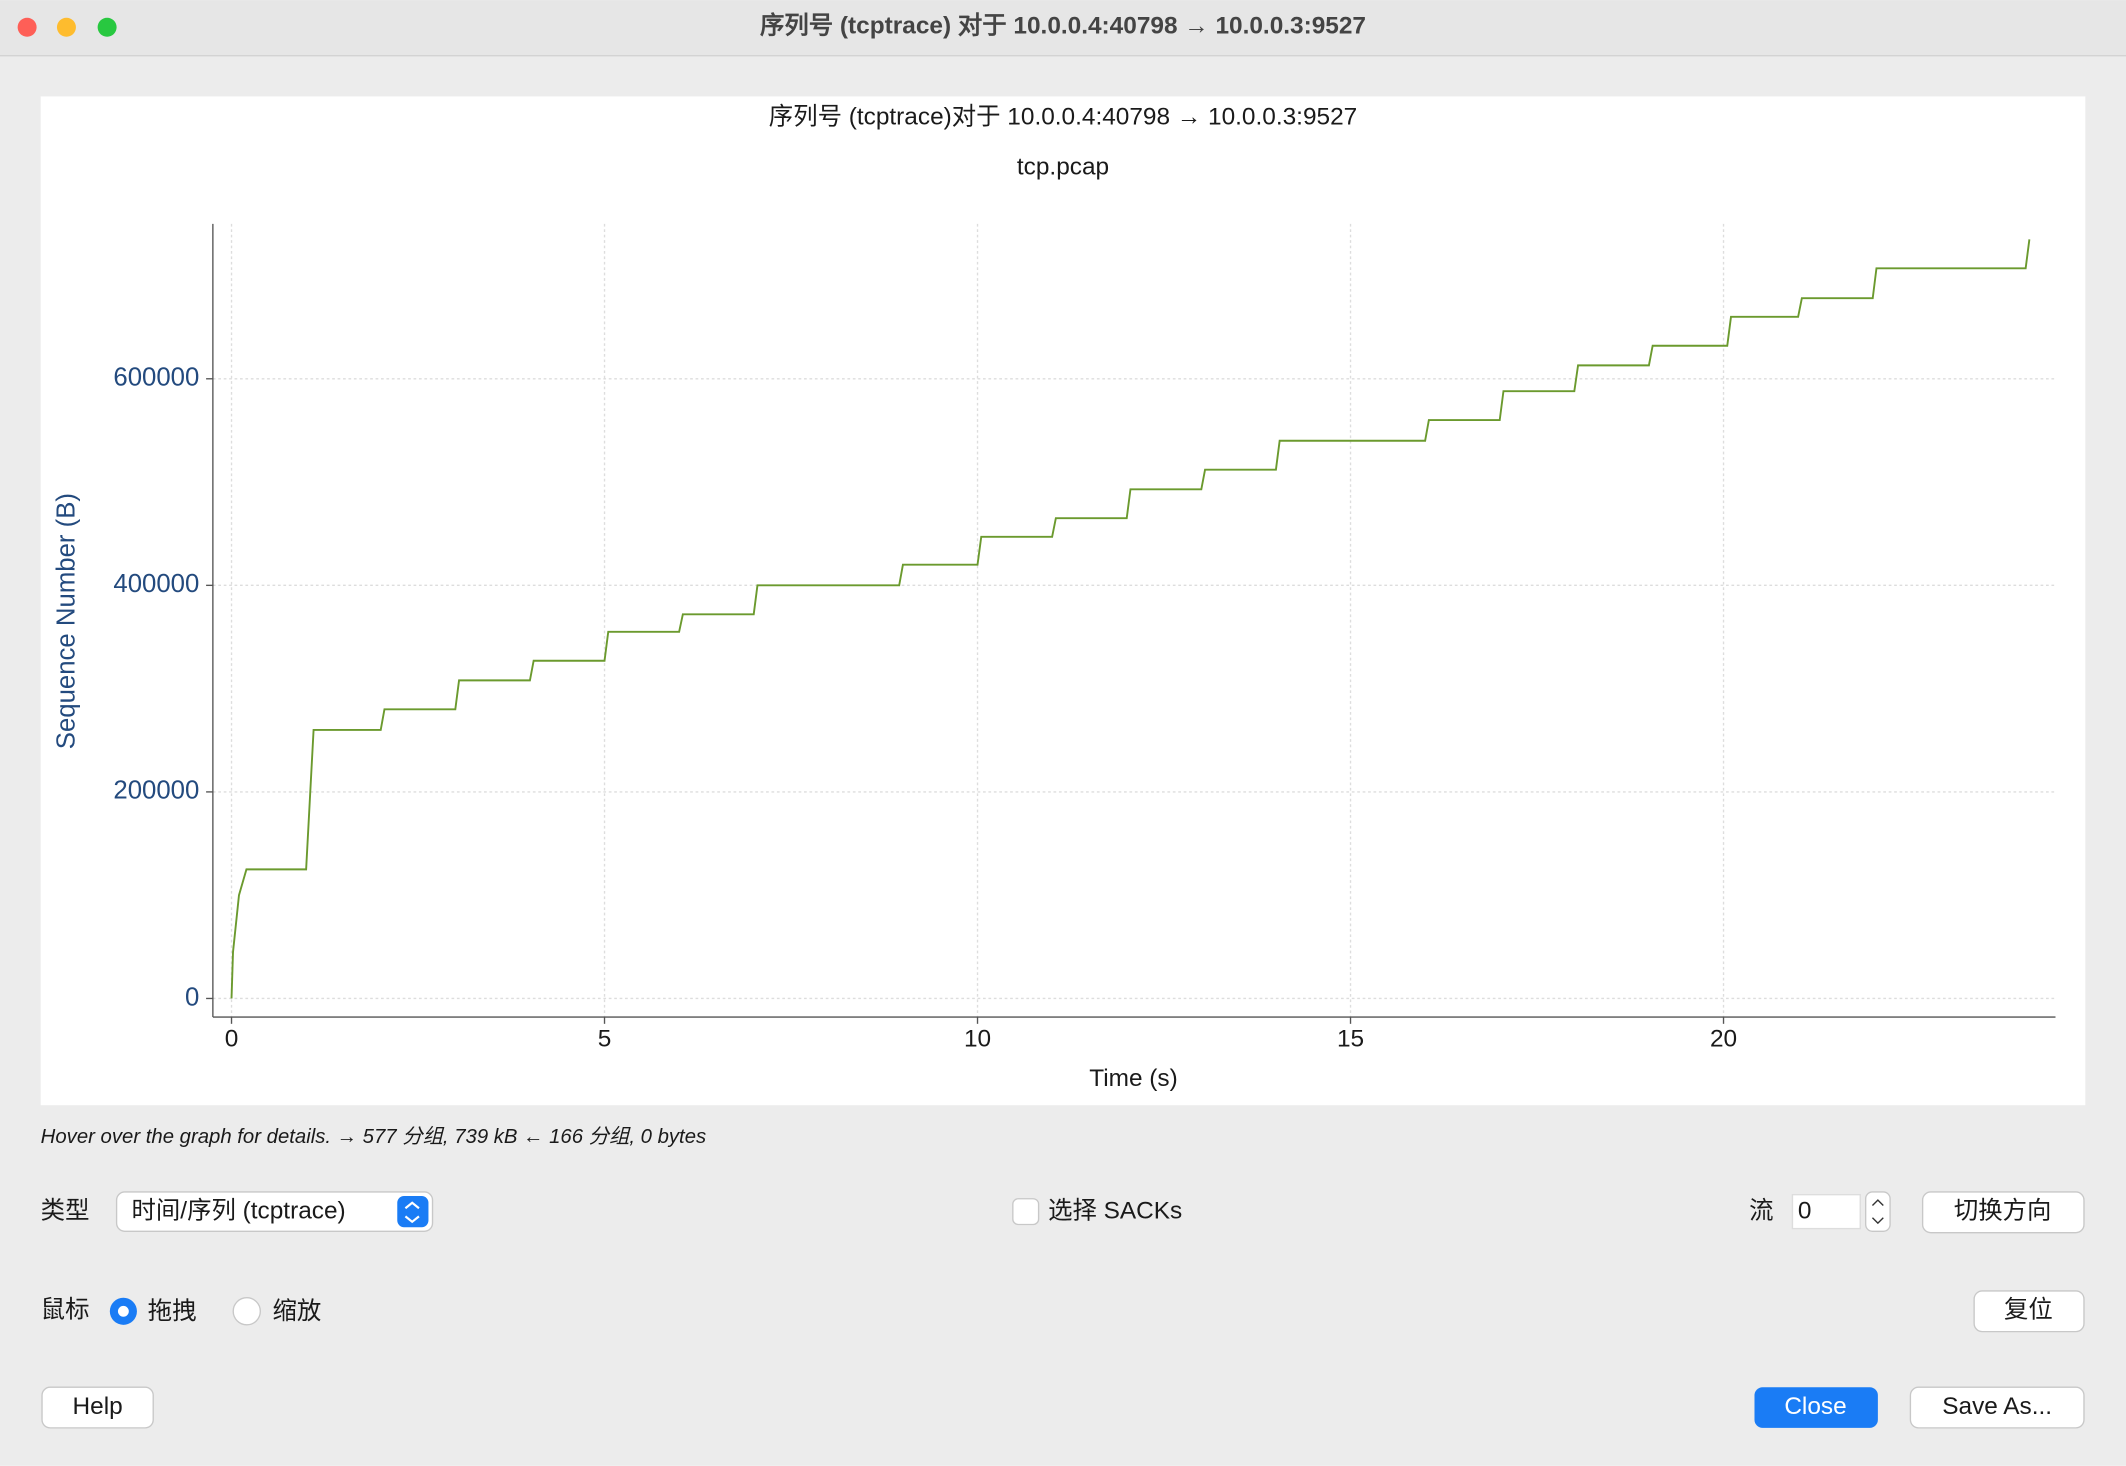  I want to click on switch-button, so click(2003, 1212).